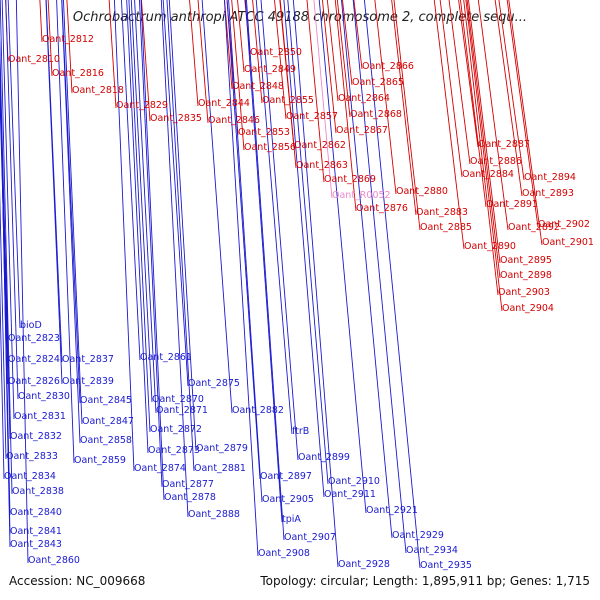 The height and width of the screenshot is (600, 600). Describe the element at coordinates (320, 145) in the screenshot. I see `gene-label: Oant_2862` at that location.